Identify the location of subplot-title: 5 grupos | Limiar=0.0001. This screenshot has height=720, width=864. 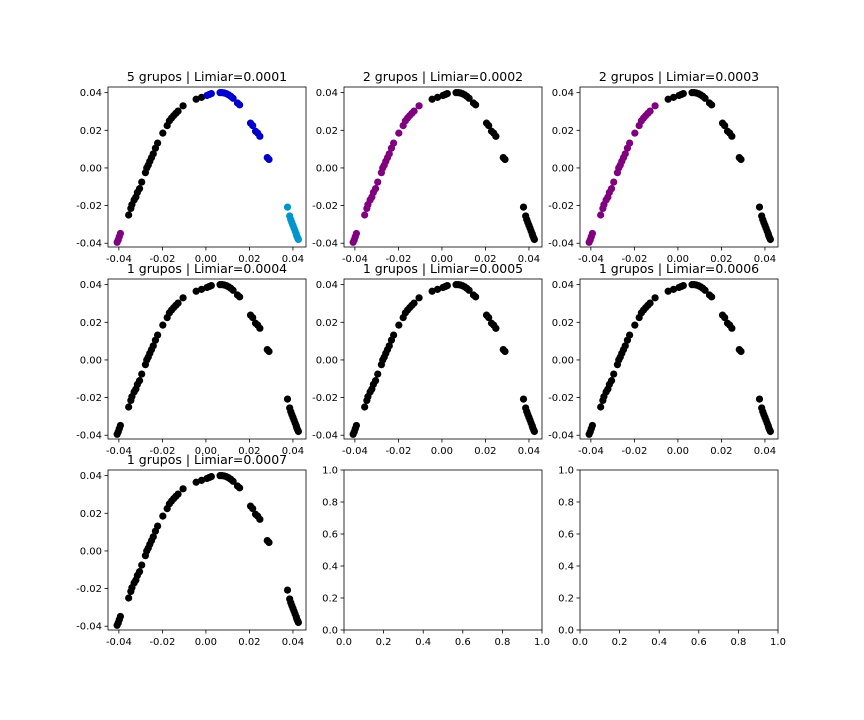
(207, 76).